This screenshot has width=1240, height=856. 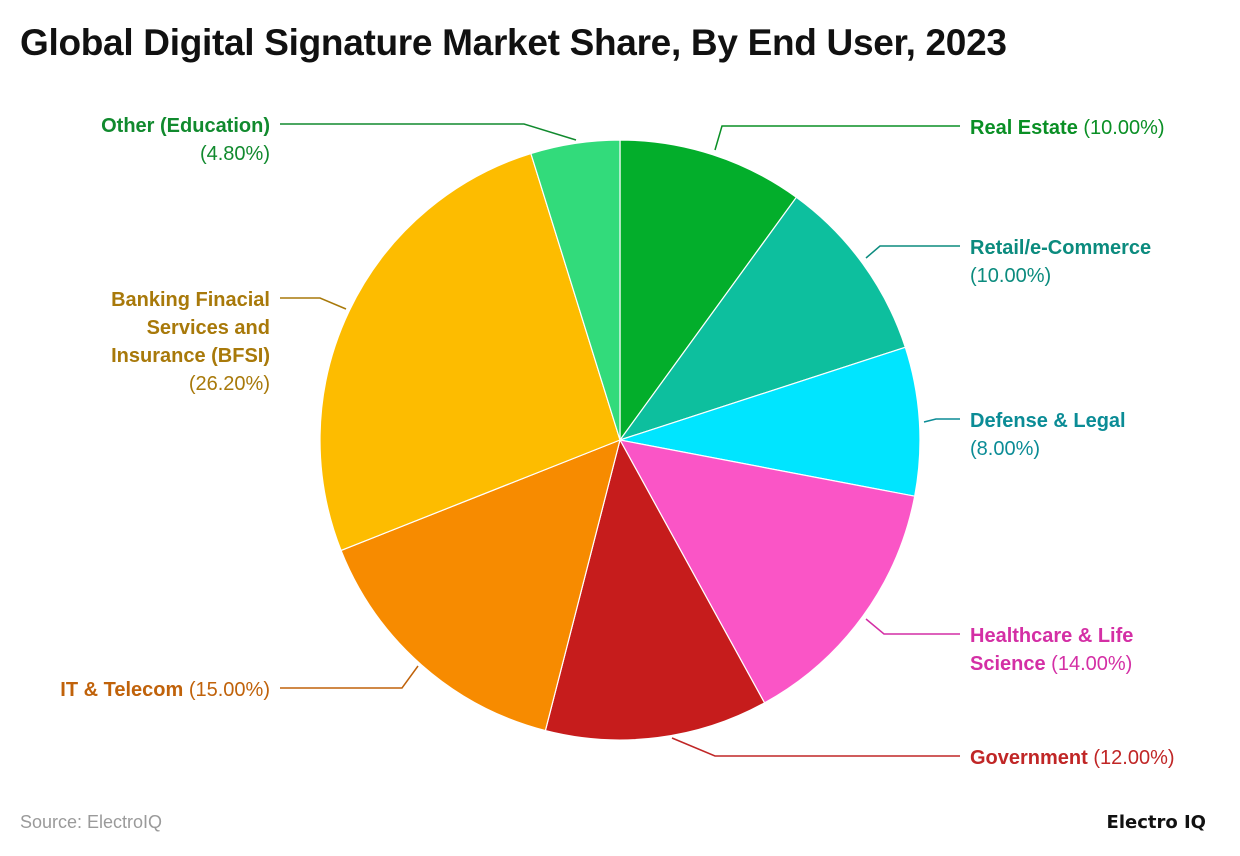 I want to click on slice-label: Government (12.00%), so click(x=1072, y=758).